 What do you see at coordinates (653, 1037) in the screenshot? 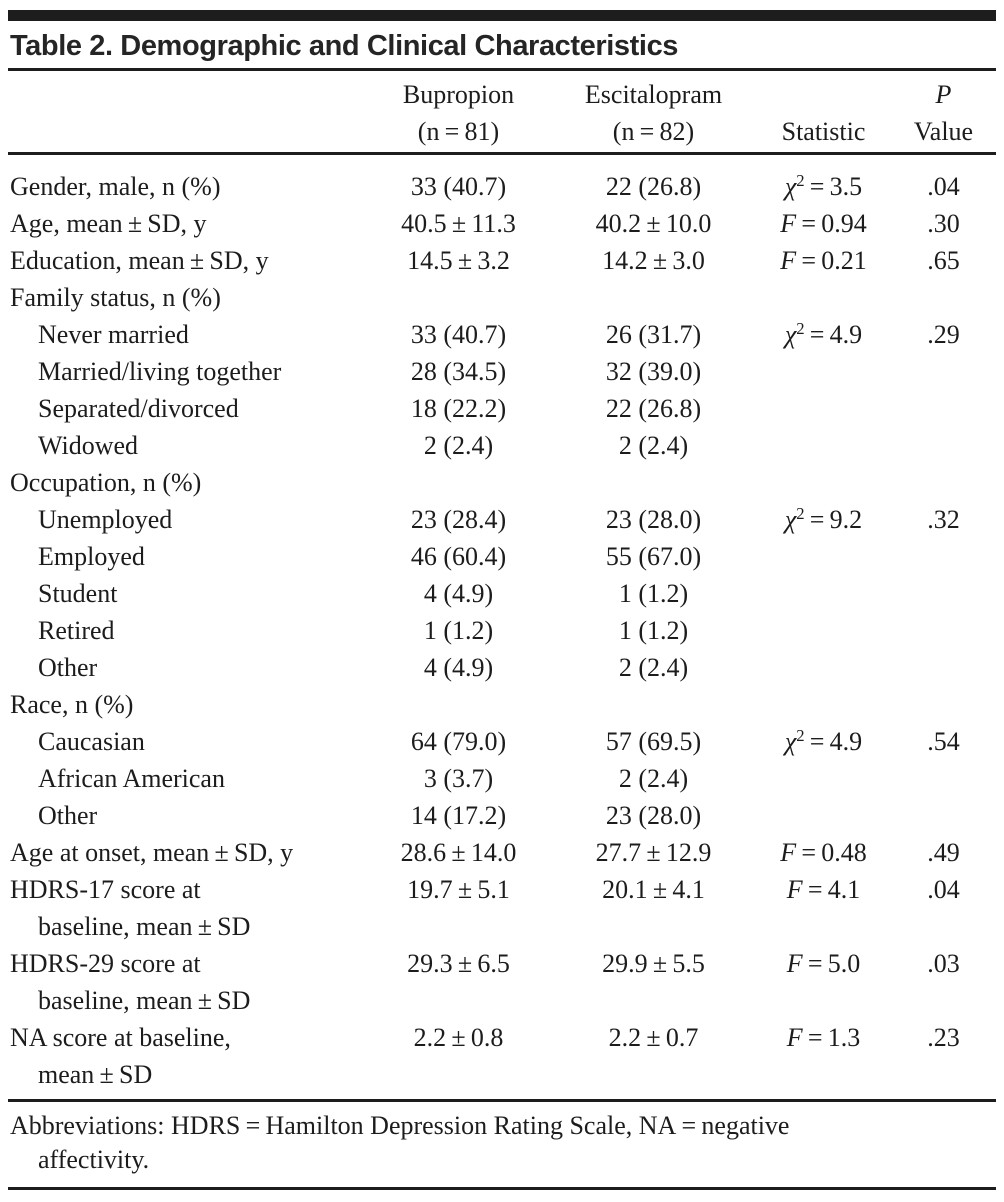
I see `escitalopram-value: 2.2 ± 0.7` at bounding box center [653, 1037].